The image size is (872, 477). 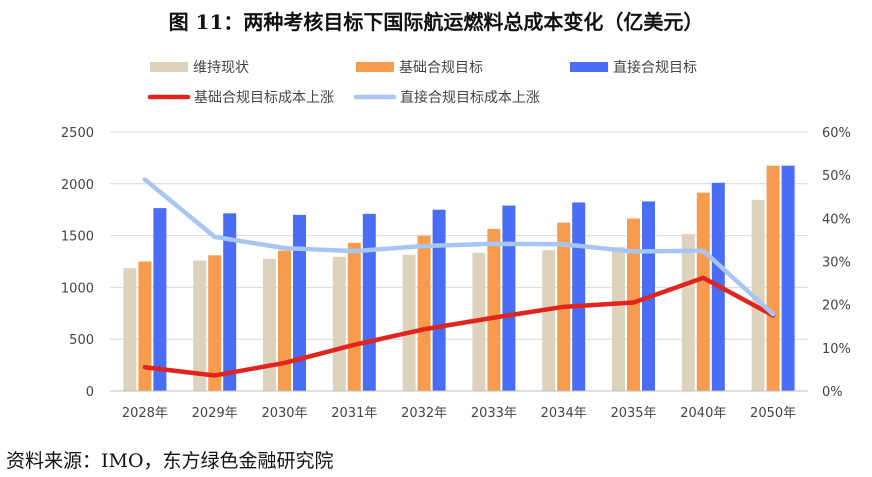 What do you see at coordinates (633, 413) in the screenshot?
I see `x-tick-label: 2035年` at bounding box center [633, 413].